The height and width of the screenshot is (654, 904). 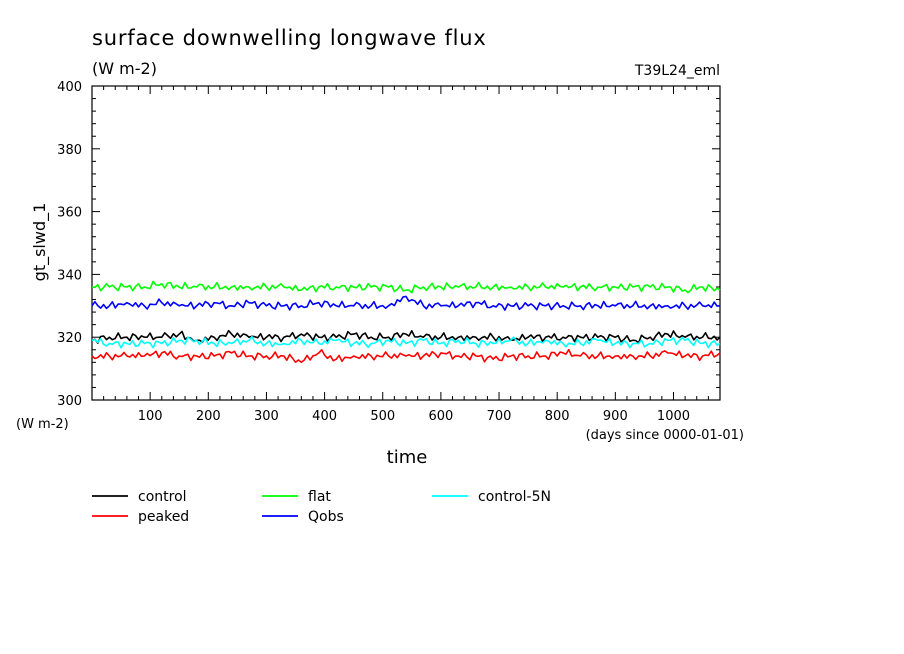 What do you see at coordinates (406, 322) in the screenshot?
I see `series-lines` at bounding box center [406, 322].